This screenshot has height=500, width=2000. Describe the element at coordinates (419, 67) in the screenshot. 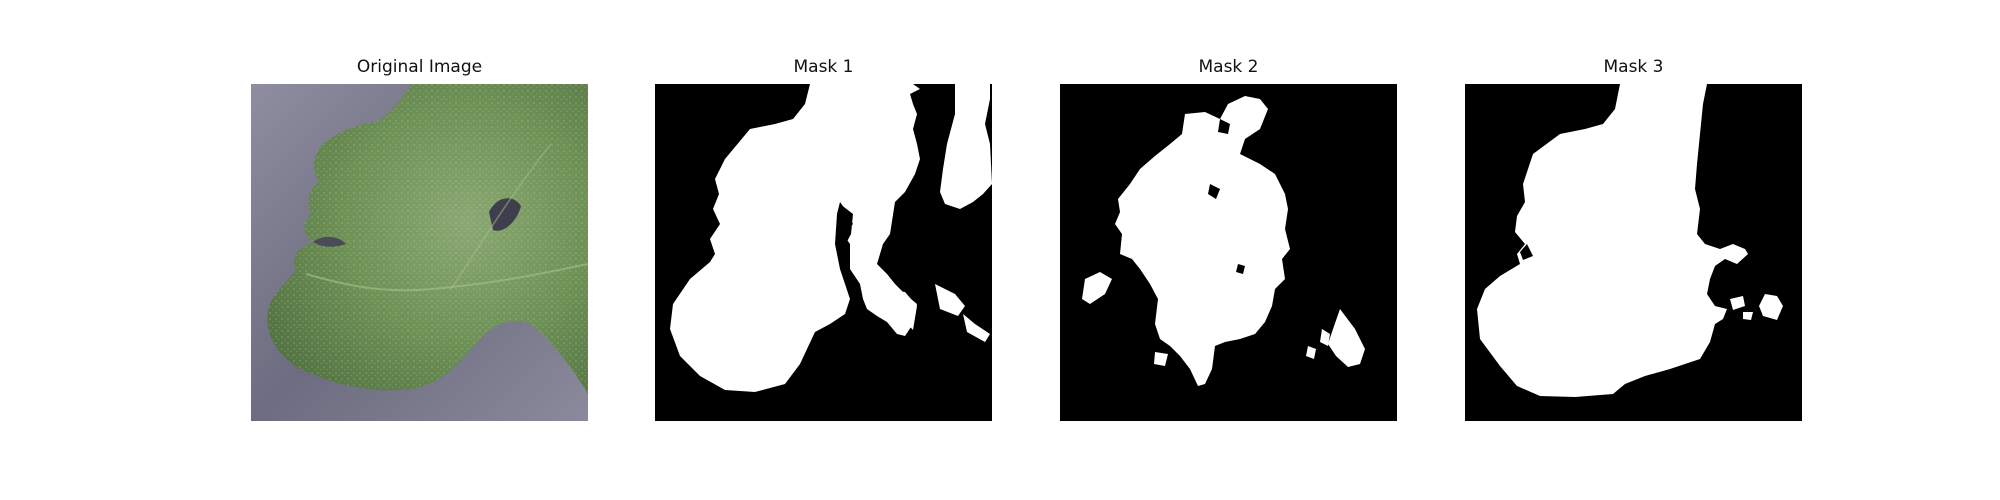

I see `panel-title: Original Image` at that location.